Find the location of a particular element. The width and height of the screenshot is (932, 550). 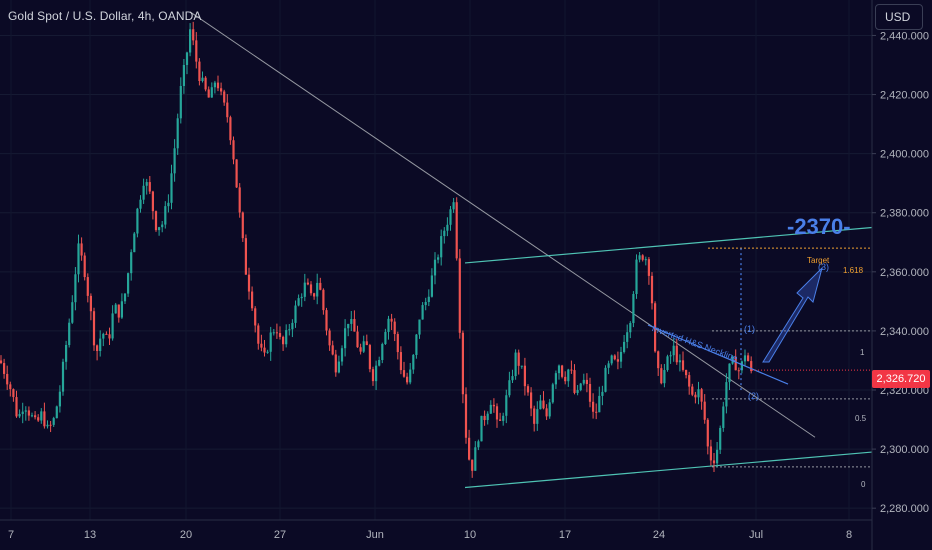

x-tick-label: Jun is located at coordinates (375, 535).